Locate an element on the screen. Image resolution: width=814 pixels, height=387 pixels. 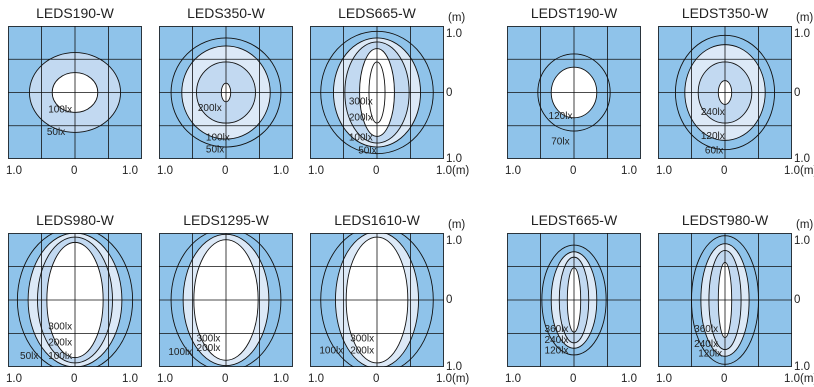
light-distribution-plot: 240lx 120lx 60lx is located at coordinates (725, 92).